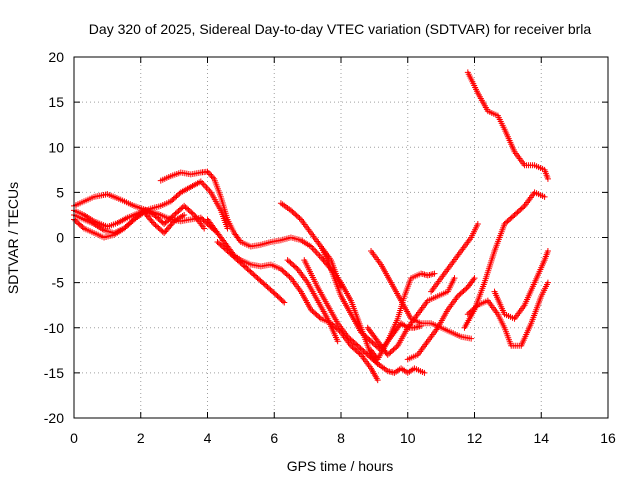 This screenshot has width=640, height=480. What do you see at coordinates (58, 283) in the screenshot?
I see `y-tick-label: -5` at bounding box center [58, 283].